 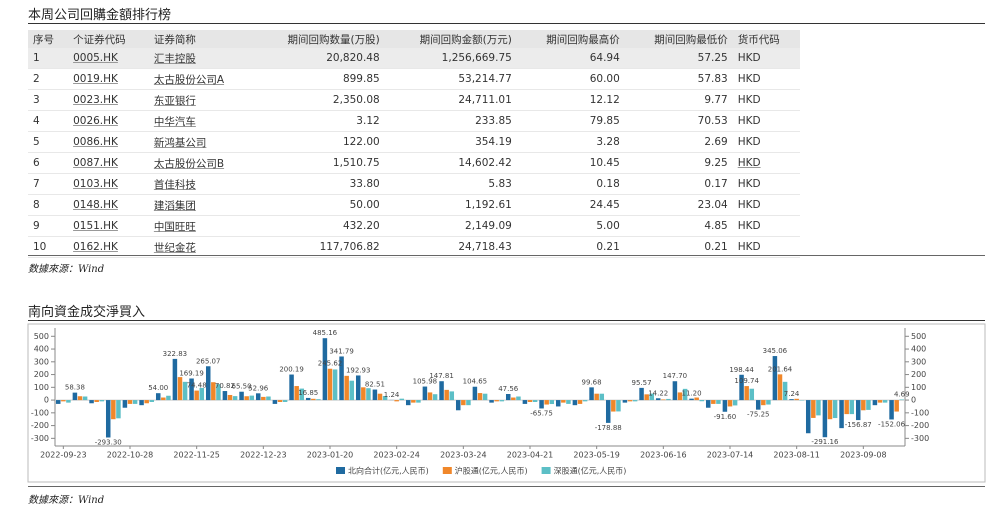 I want to click on data-label: 82.51, so click(x=375, y=385).